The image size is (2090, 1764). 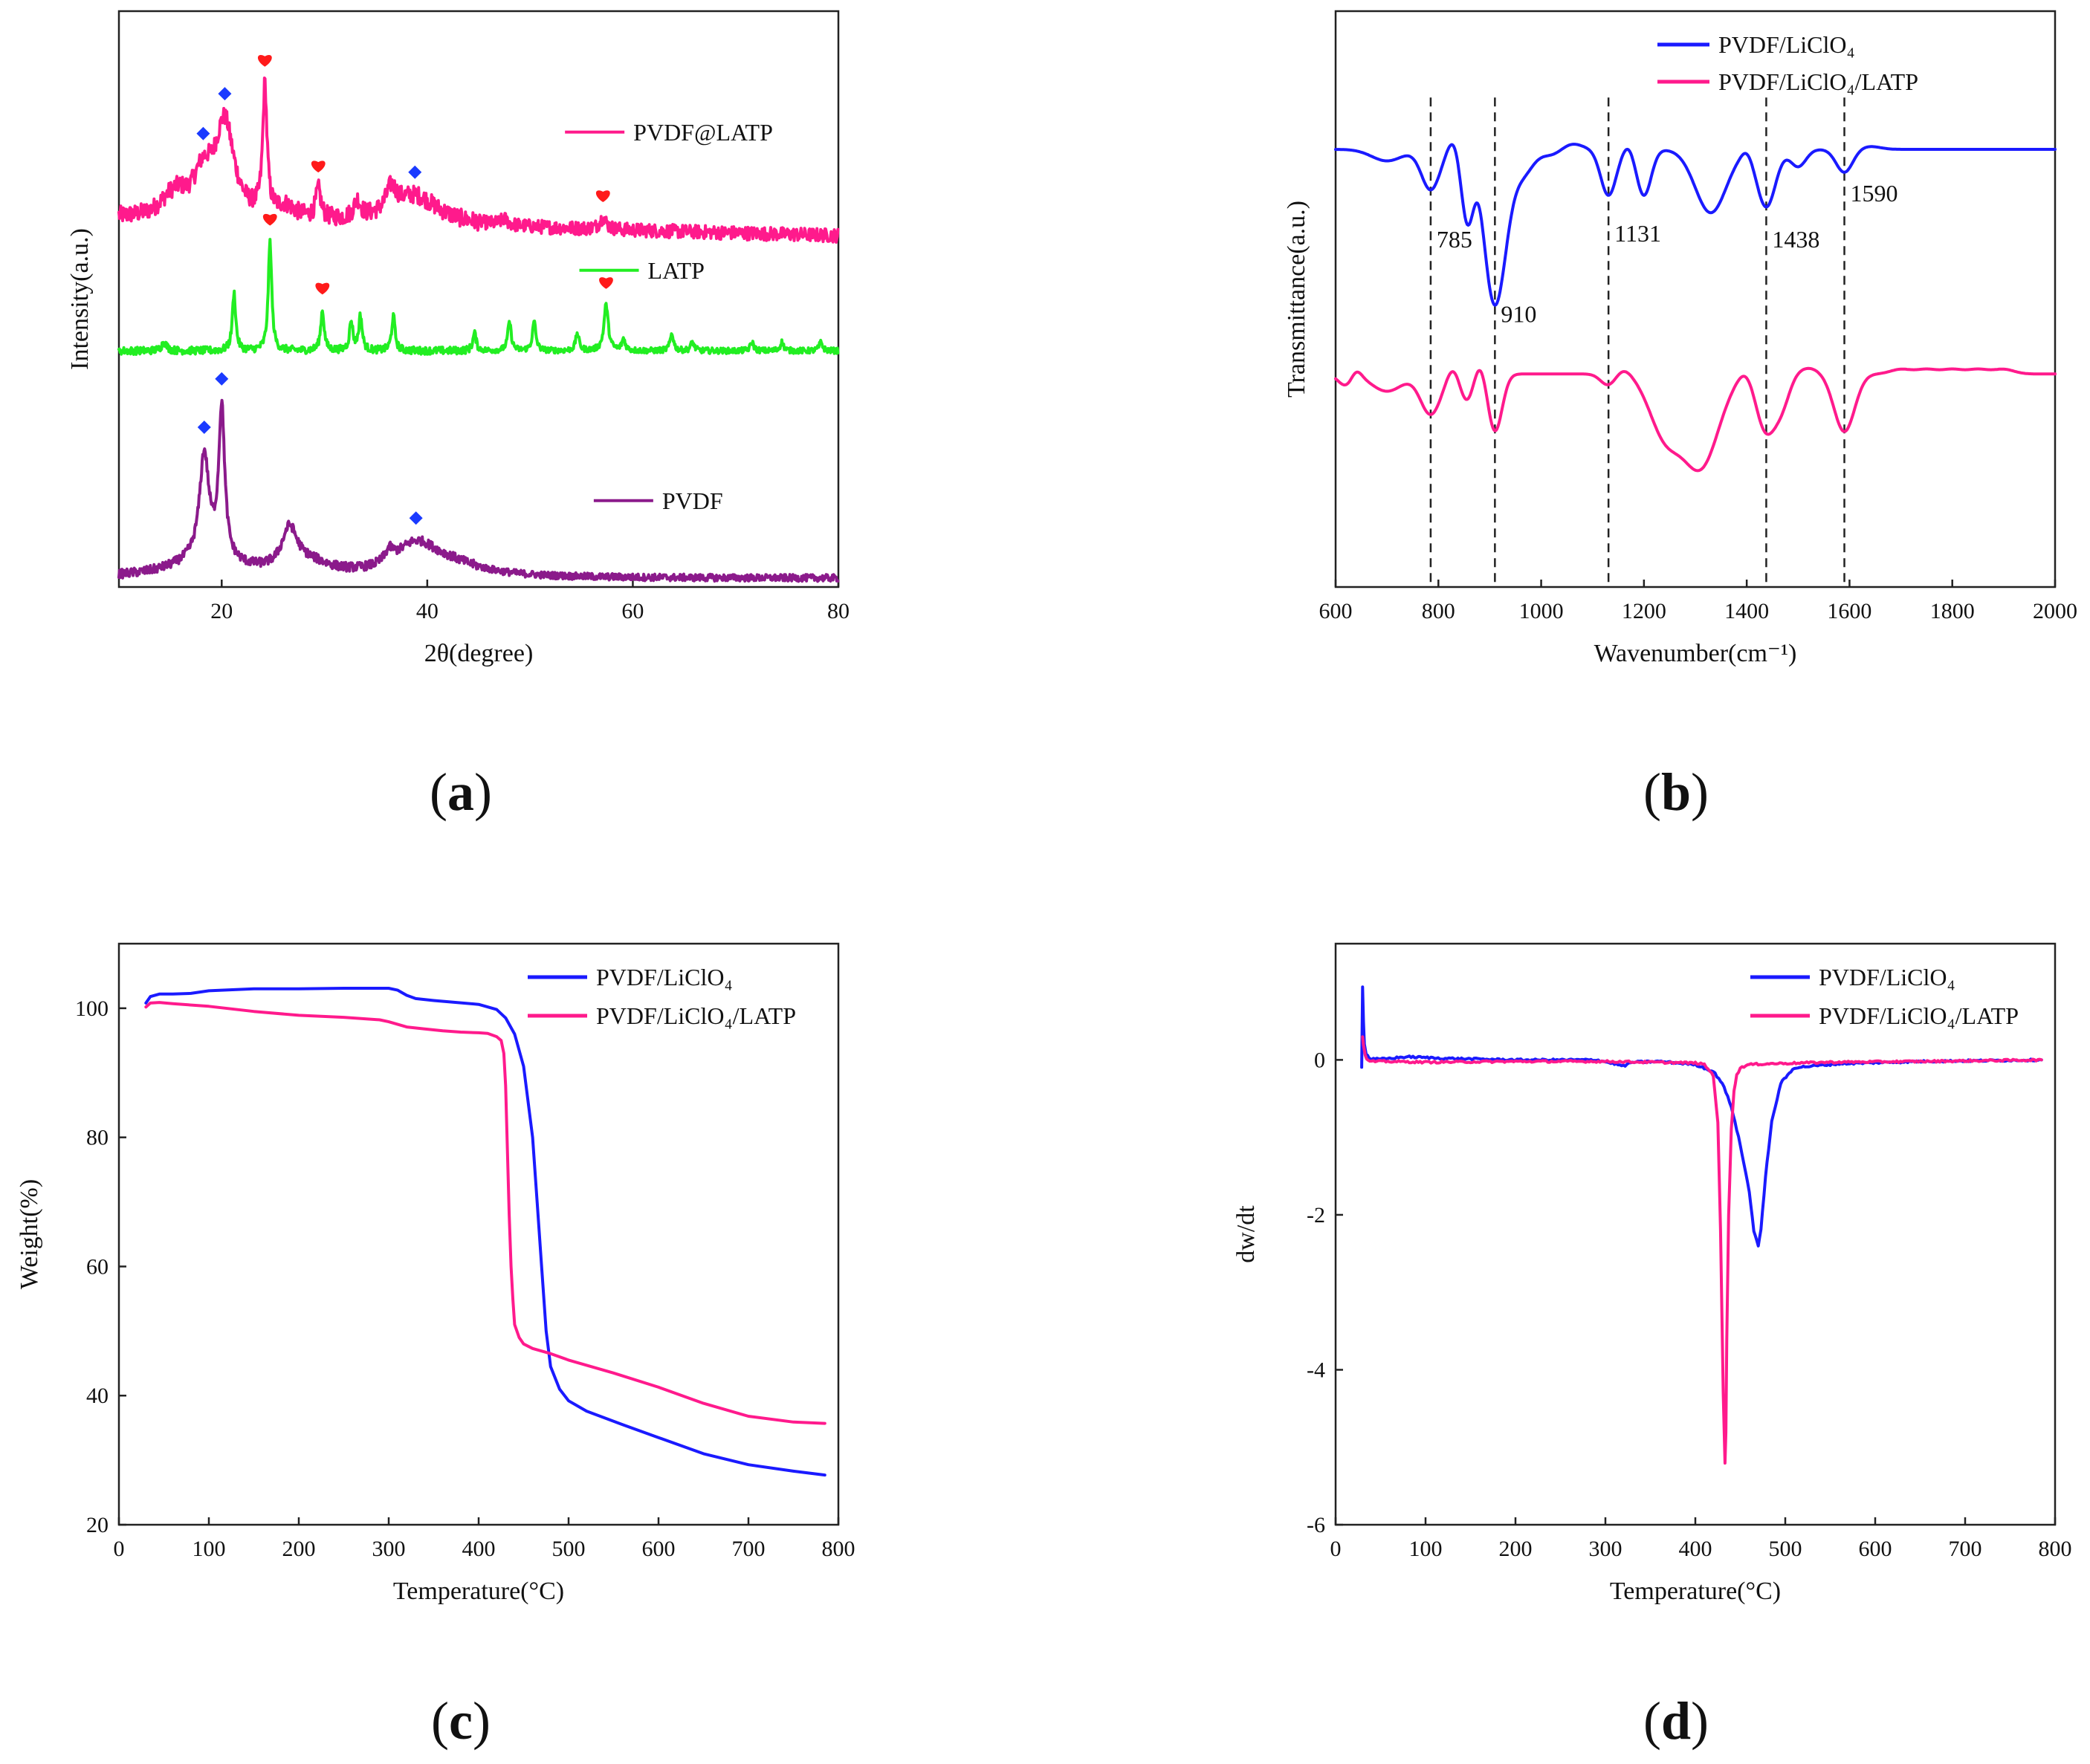 What do you see at coordinates (29, 1234) in the screenshot?
I see `y-axis-label: Weight(%)` at bounding box center [29, 1234].